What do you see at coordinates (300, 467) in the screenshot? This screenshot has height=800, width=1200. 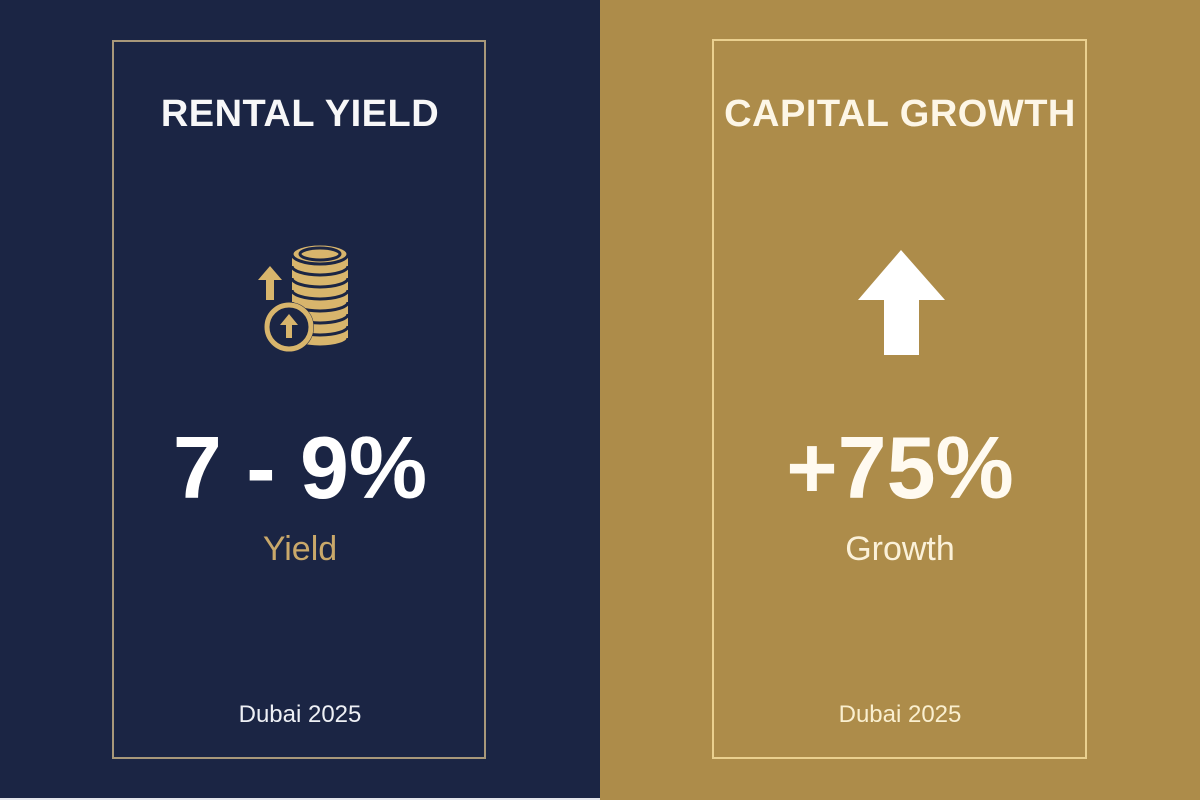 I see `rental-yield-value: 7 - 9%` at bounding box center [300, 467].